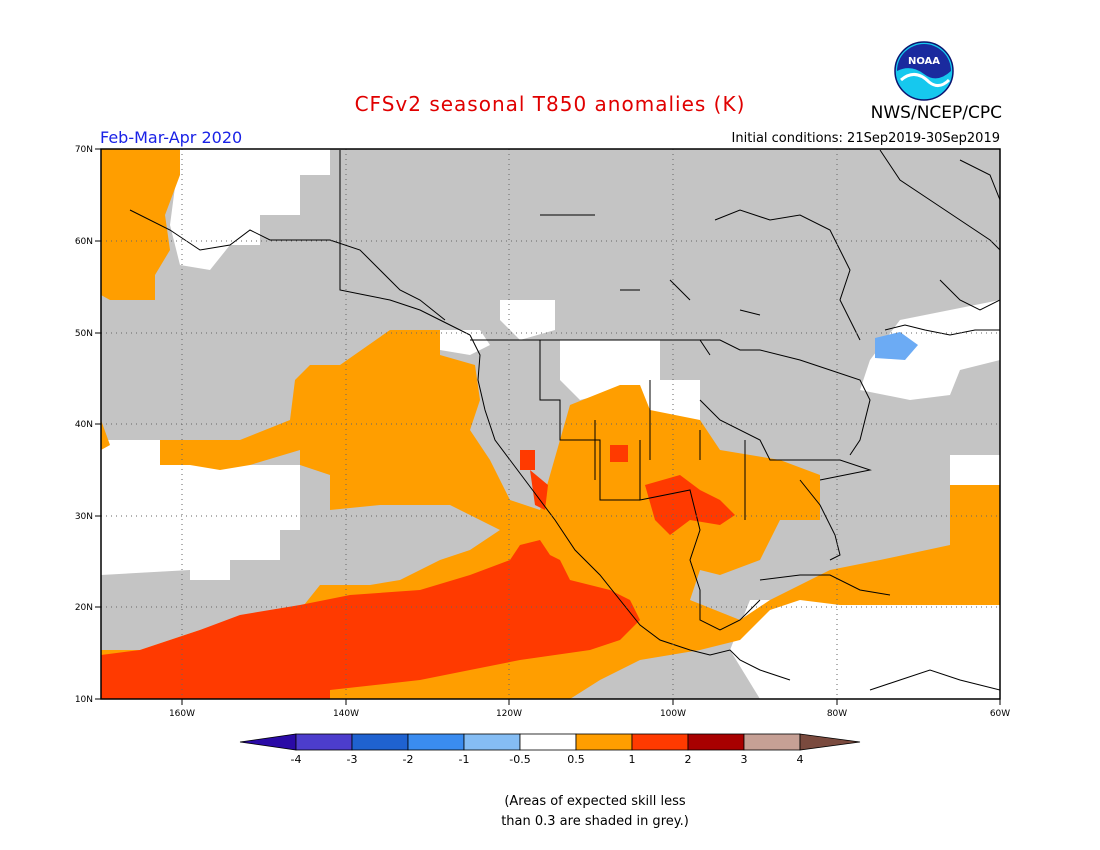 The image size is (1100, 850). I want to click on skill-note-line: (Areas of expected skill less, so click(595, 801).